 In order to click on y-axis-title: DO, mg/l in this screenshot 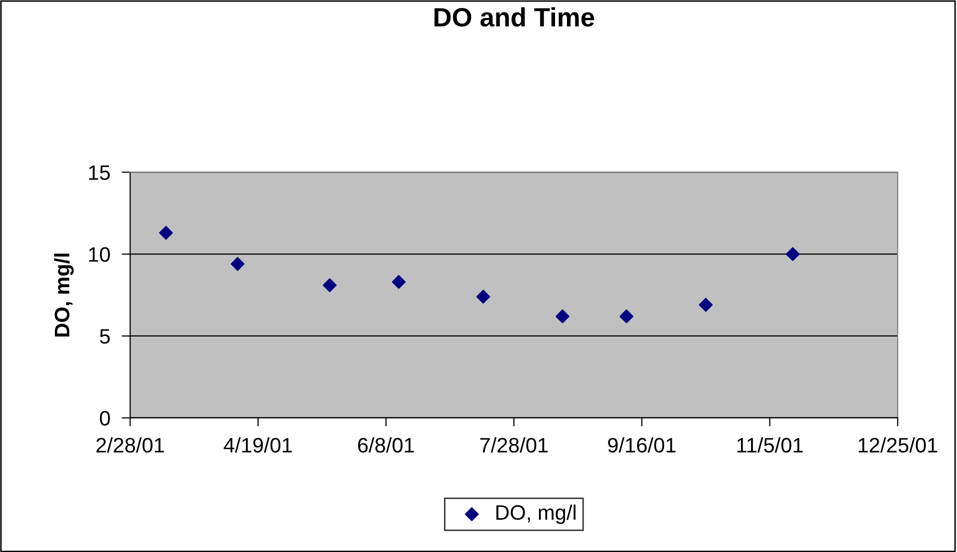, I will do `click(64, 295)`.